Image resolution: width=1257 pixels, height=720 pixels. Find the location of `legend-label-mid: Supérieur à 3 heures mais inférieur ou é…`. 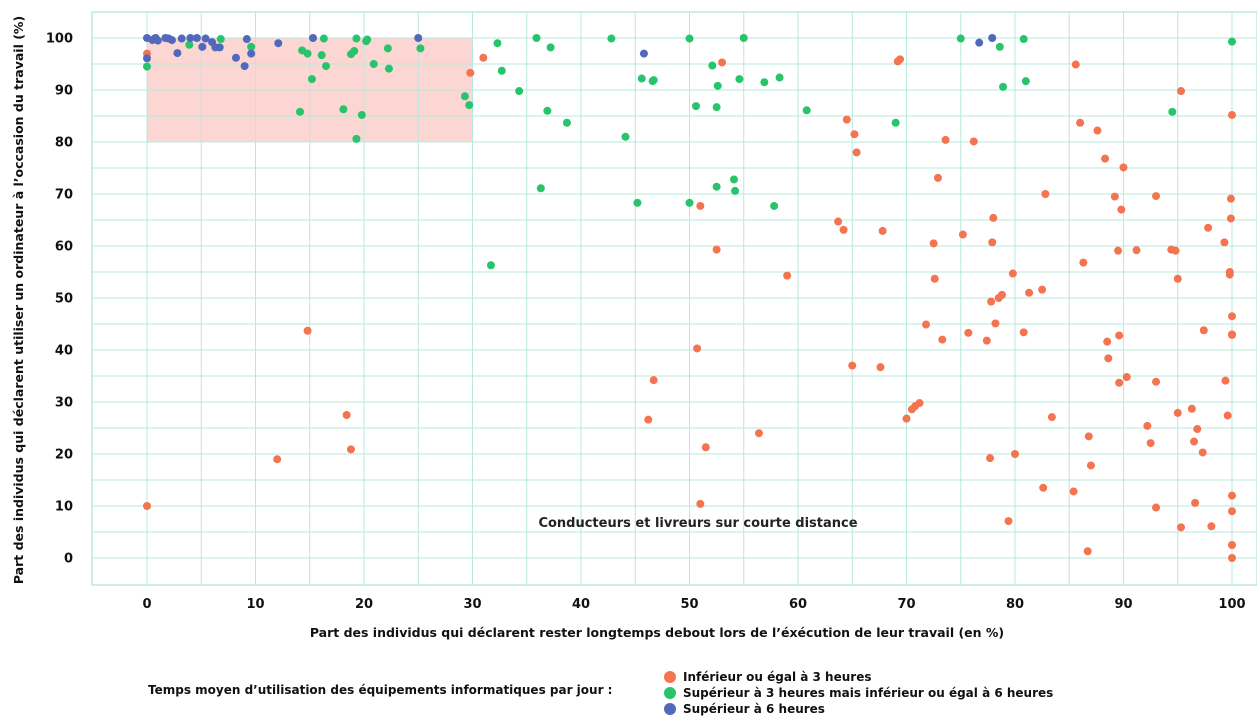

legend-label-mid: Supérieur à 3 heures mais inférieur ou é… is located at coordinates (868, 693).